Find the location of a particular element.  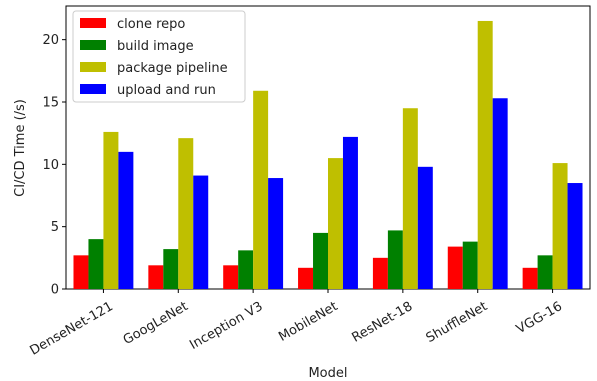

legend-entry: clone repo is located at coordinates (151, 24).